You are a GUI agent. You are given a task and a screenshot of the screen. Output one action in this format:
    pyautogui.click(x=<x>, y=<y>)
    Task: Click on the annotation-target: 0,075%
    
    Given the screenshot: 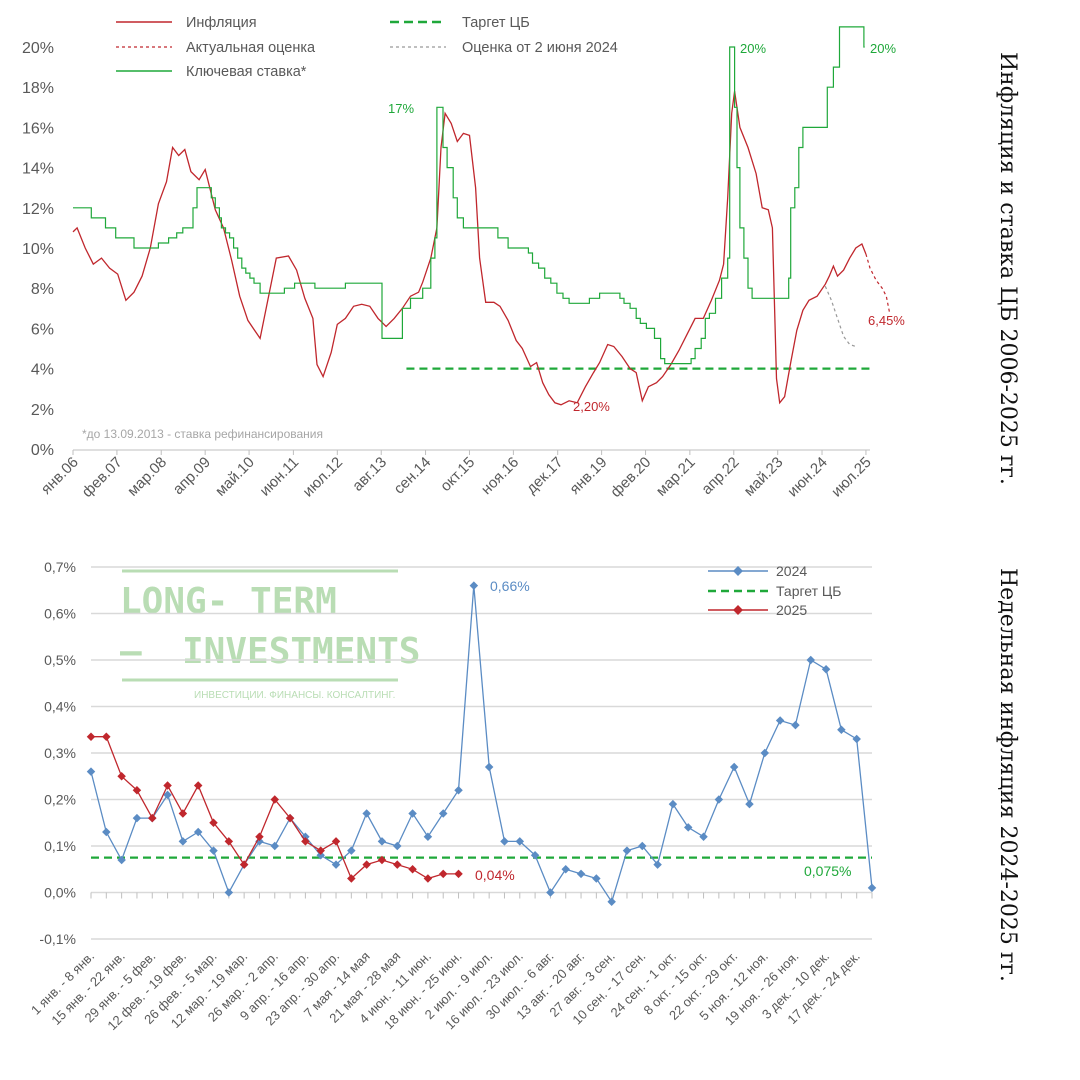 What is the action you would take?
    pyautogui.click(x=827, y=871)
    